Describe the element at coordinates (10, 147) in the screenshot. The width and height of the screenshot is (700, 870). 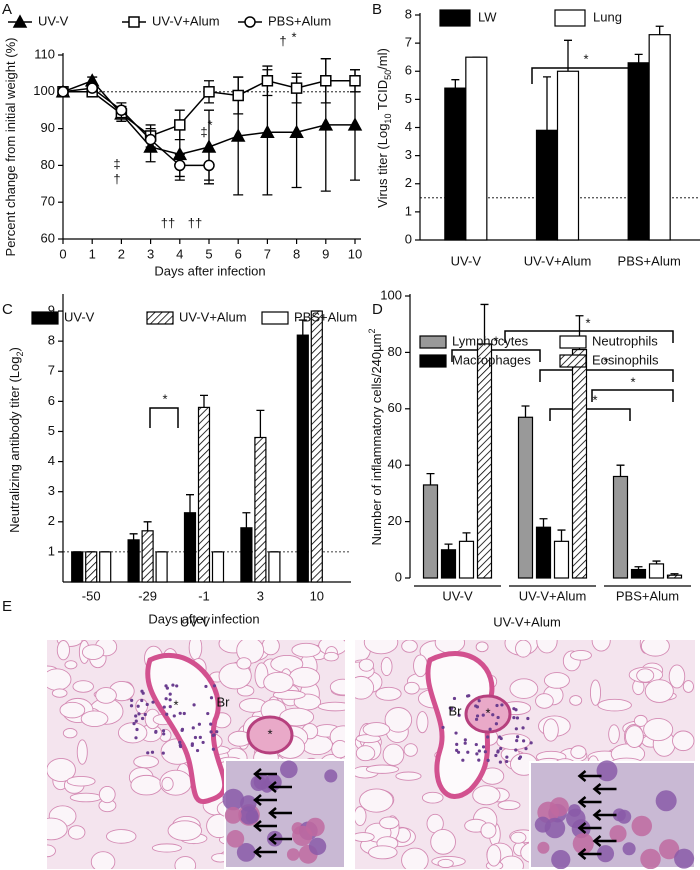
I see `y-axis-label: Percent change from initial weight (%)` at that location.